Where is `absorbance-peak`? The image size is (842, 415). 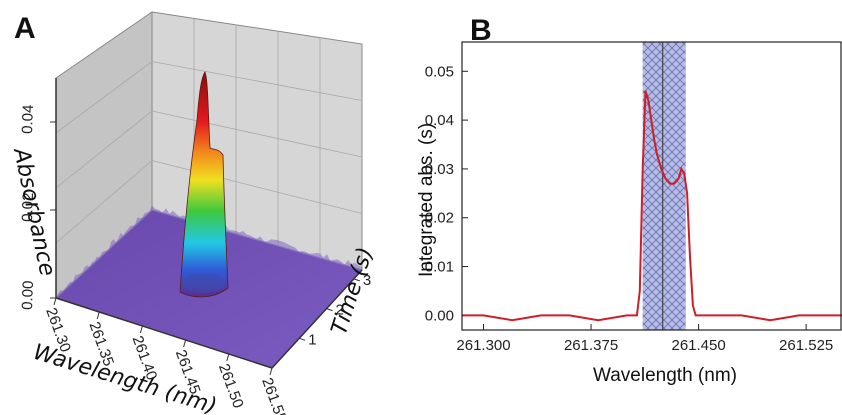
absorbance-peak is located at coordinates (204, 184).